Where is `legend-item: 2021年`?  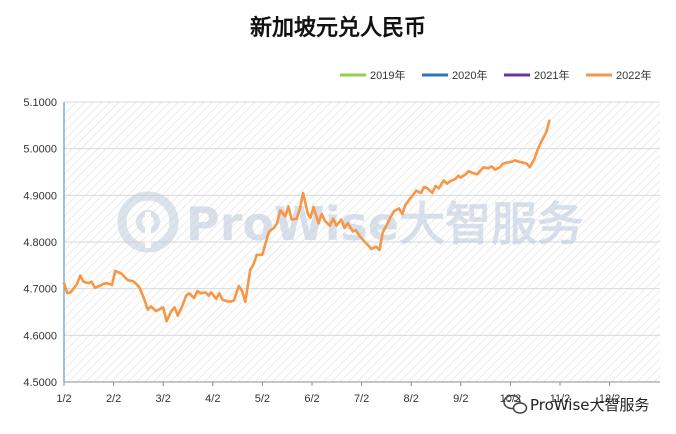
legend-item: 2021年 is located at coordinates (536, 75).